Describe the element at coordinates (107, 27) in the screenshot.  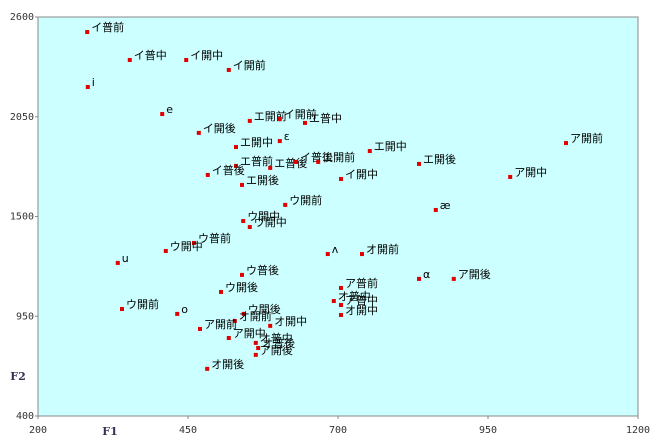
I see `point-label: イ普前` at that location.